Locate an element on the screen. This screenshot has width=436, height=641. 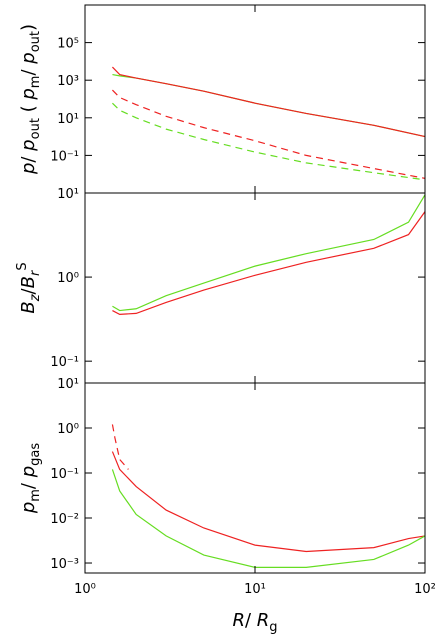
y-axis-label: p/ pout ( pm/ pout) is located at coordinates (30, 99).